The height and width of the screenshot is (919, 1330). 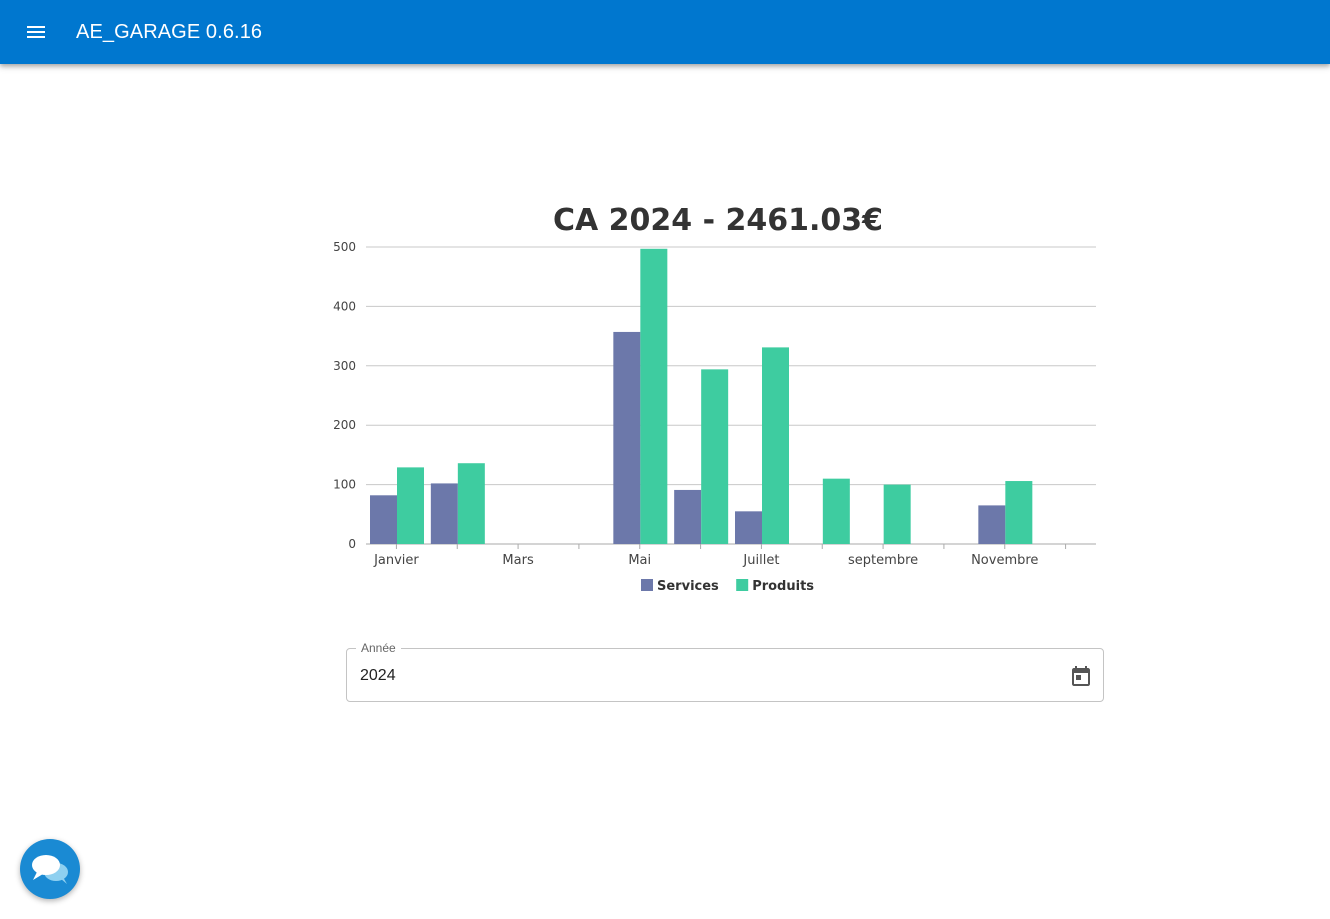 I want to click on year-field-label: Année, so click(x=378, y=648).